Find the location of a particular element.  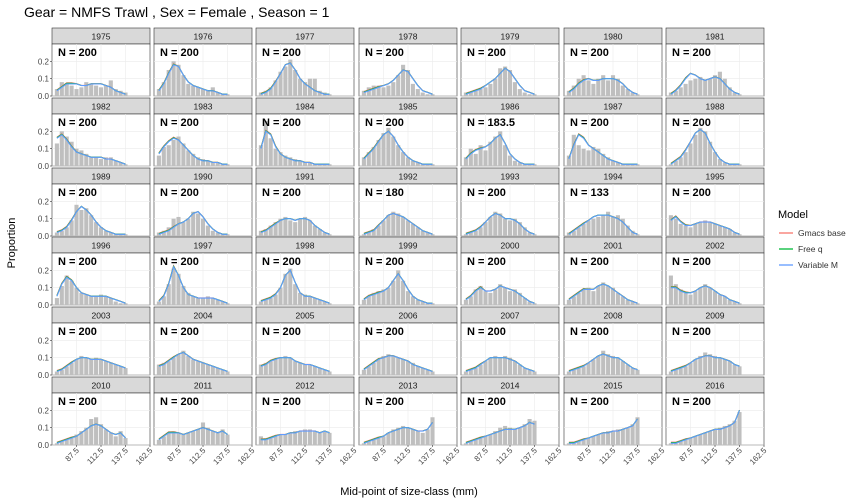

y-tick-label: 0.2 is located at coordinates (44, 131).